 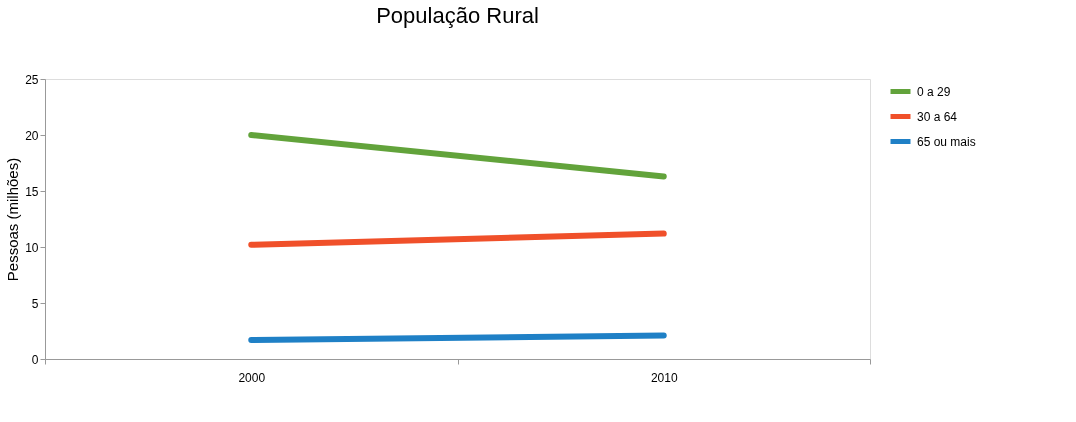 I want to click on y-tick-label: 5, so click(x=35, y=303).